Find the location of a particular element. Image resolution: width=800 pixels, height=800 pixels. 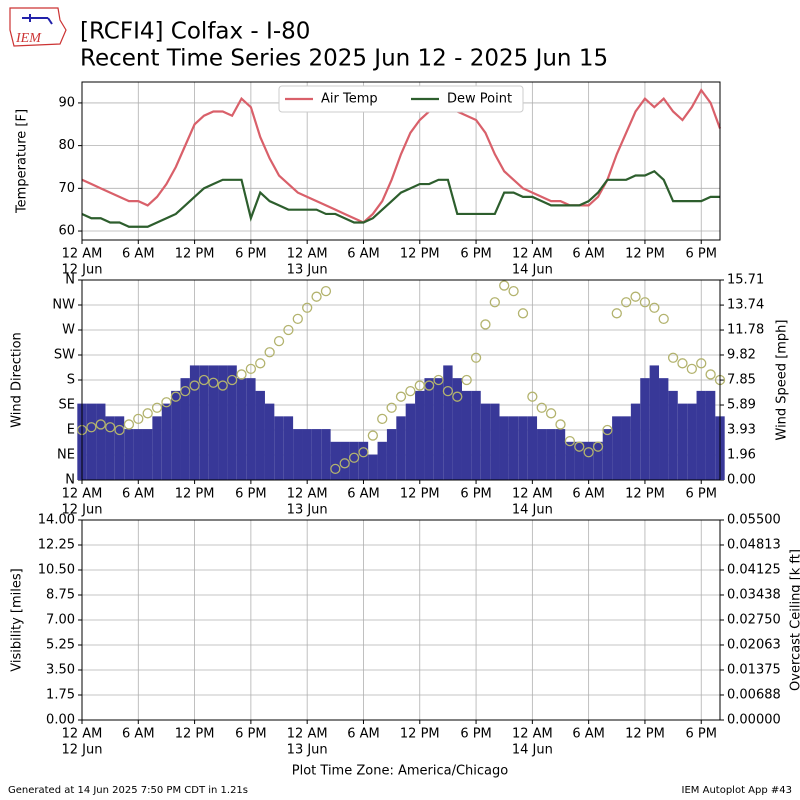

x-axis-label: Plot Time Zone: America/Chicago is located at coordinates (400, 771).